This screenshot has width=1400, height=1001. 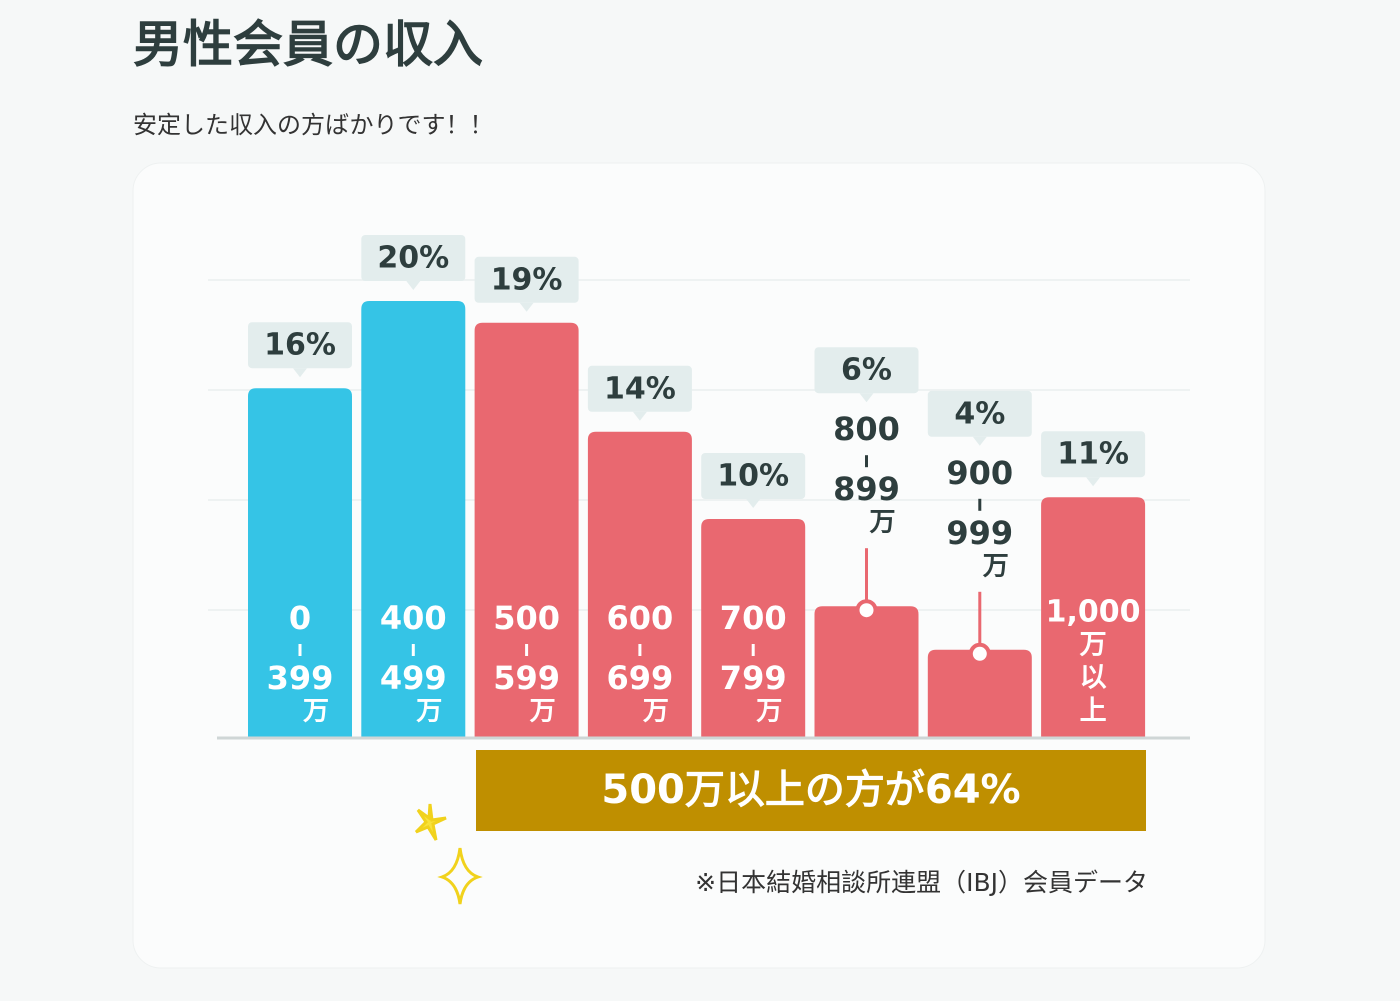 I want to click on note: ※日本結婚相談所連盟（IBJ）会員データ, so click(x=921, y=882).